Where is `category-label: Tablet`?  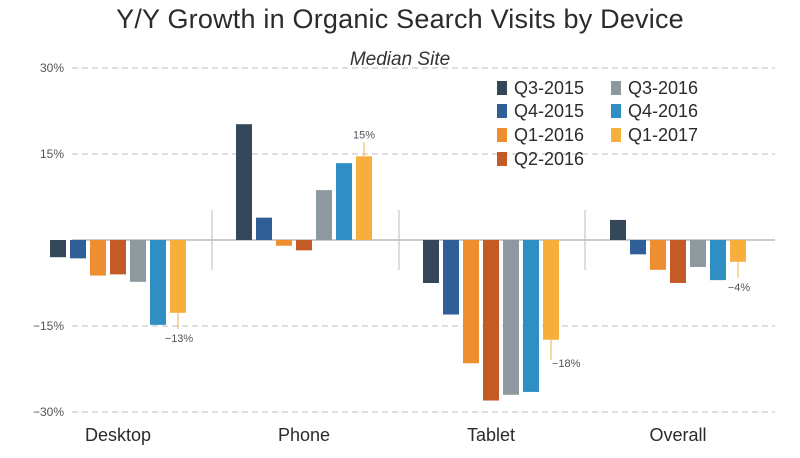 category-label: Tablet is located at coordinates (491, 435).